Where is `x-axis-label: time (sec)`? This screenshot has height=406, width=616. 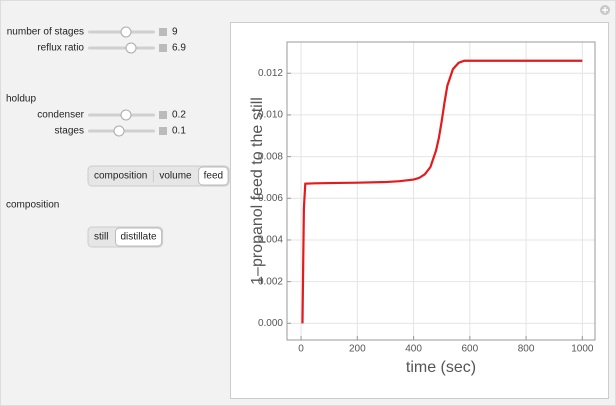
x-axis-label: time (sec) is located at coordinates (441, 367).